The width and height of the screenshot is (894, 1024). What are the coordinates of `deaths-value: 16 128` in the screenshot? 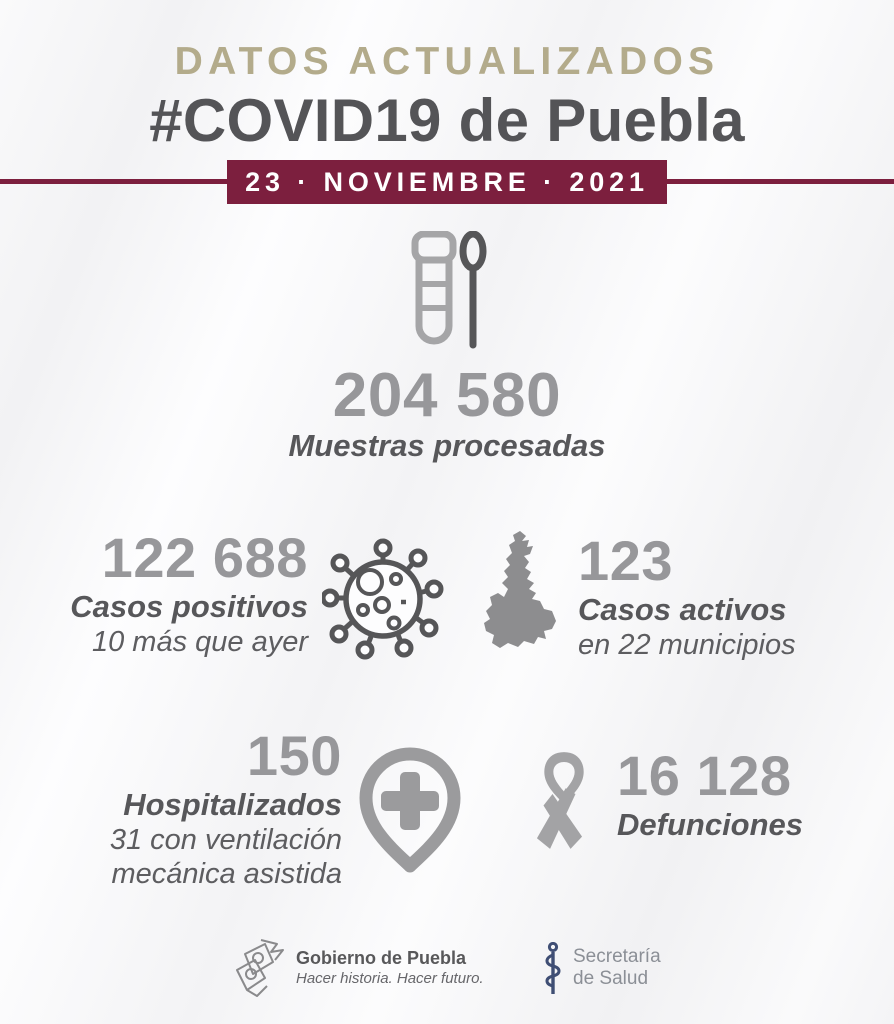 It's located at (704, 775).